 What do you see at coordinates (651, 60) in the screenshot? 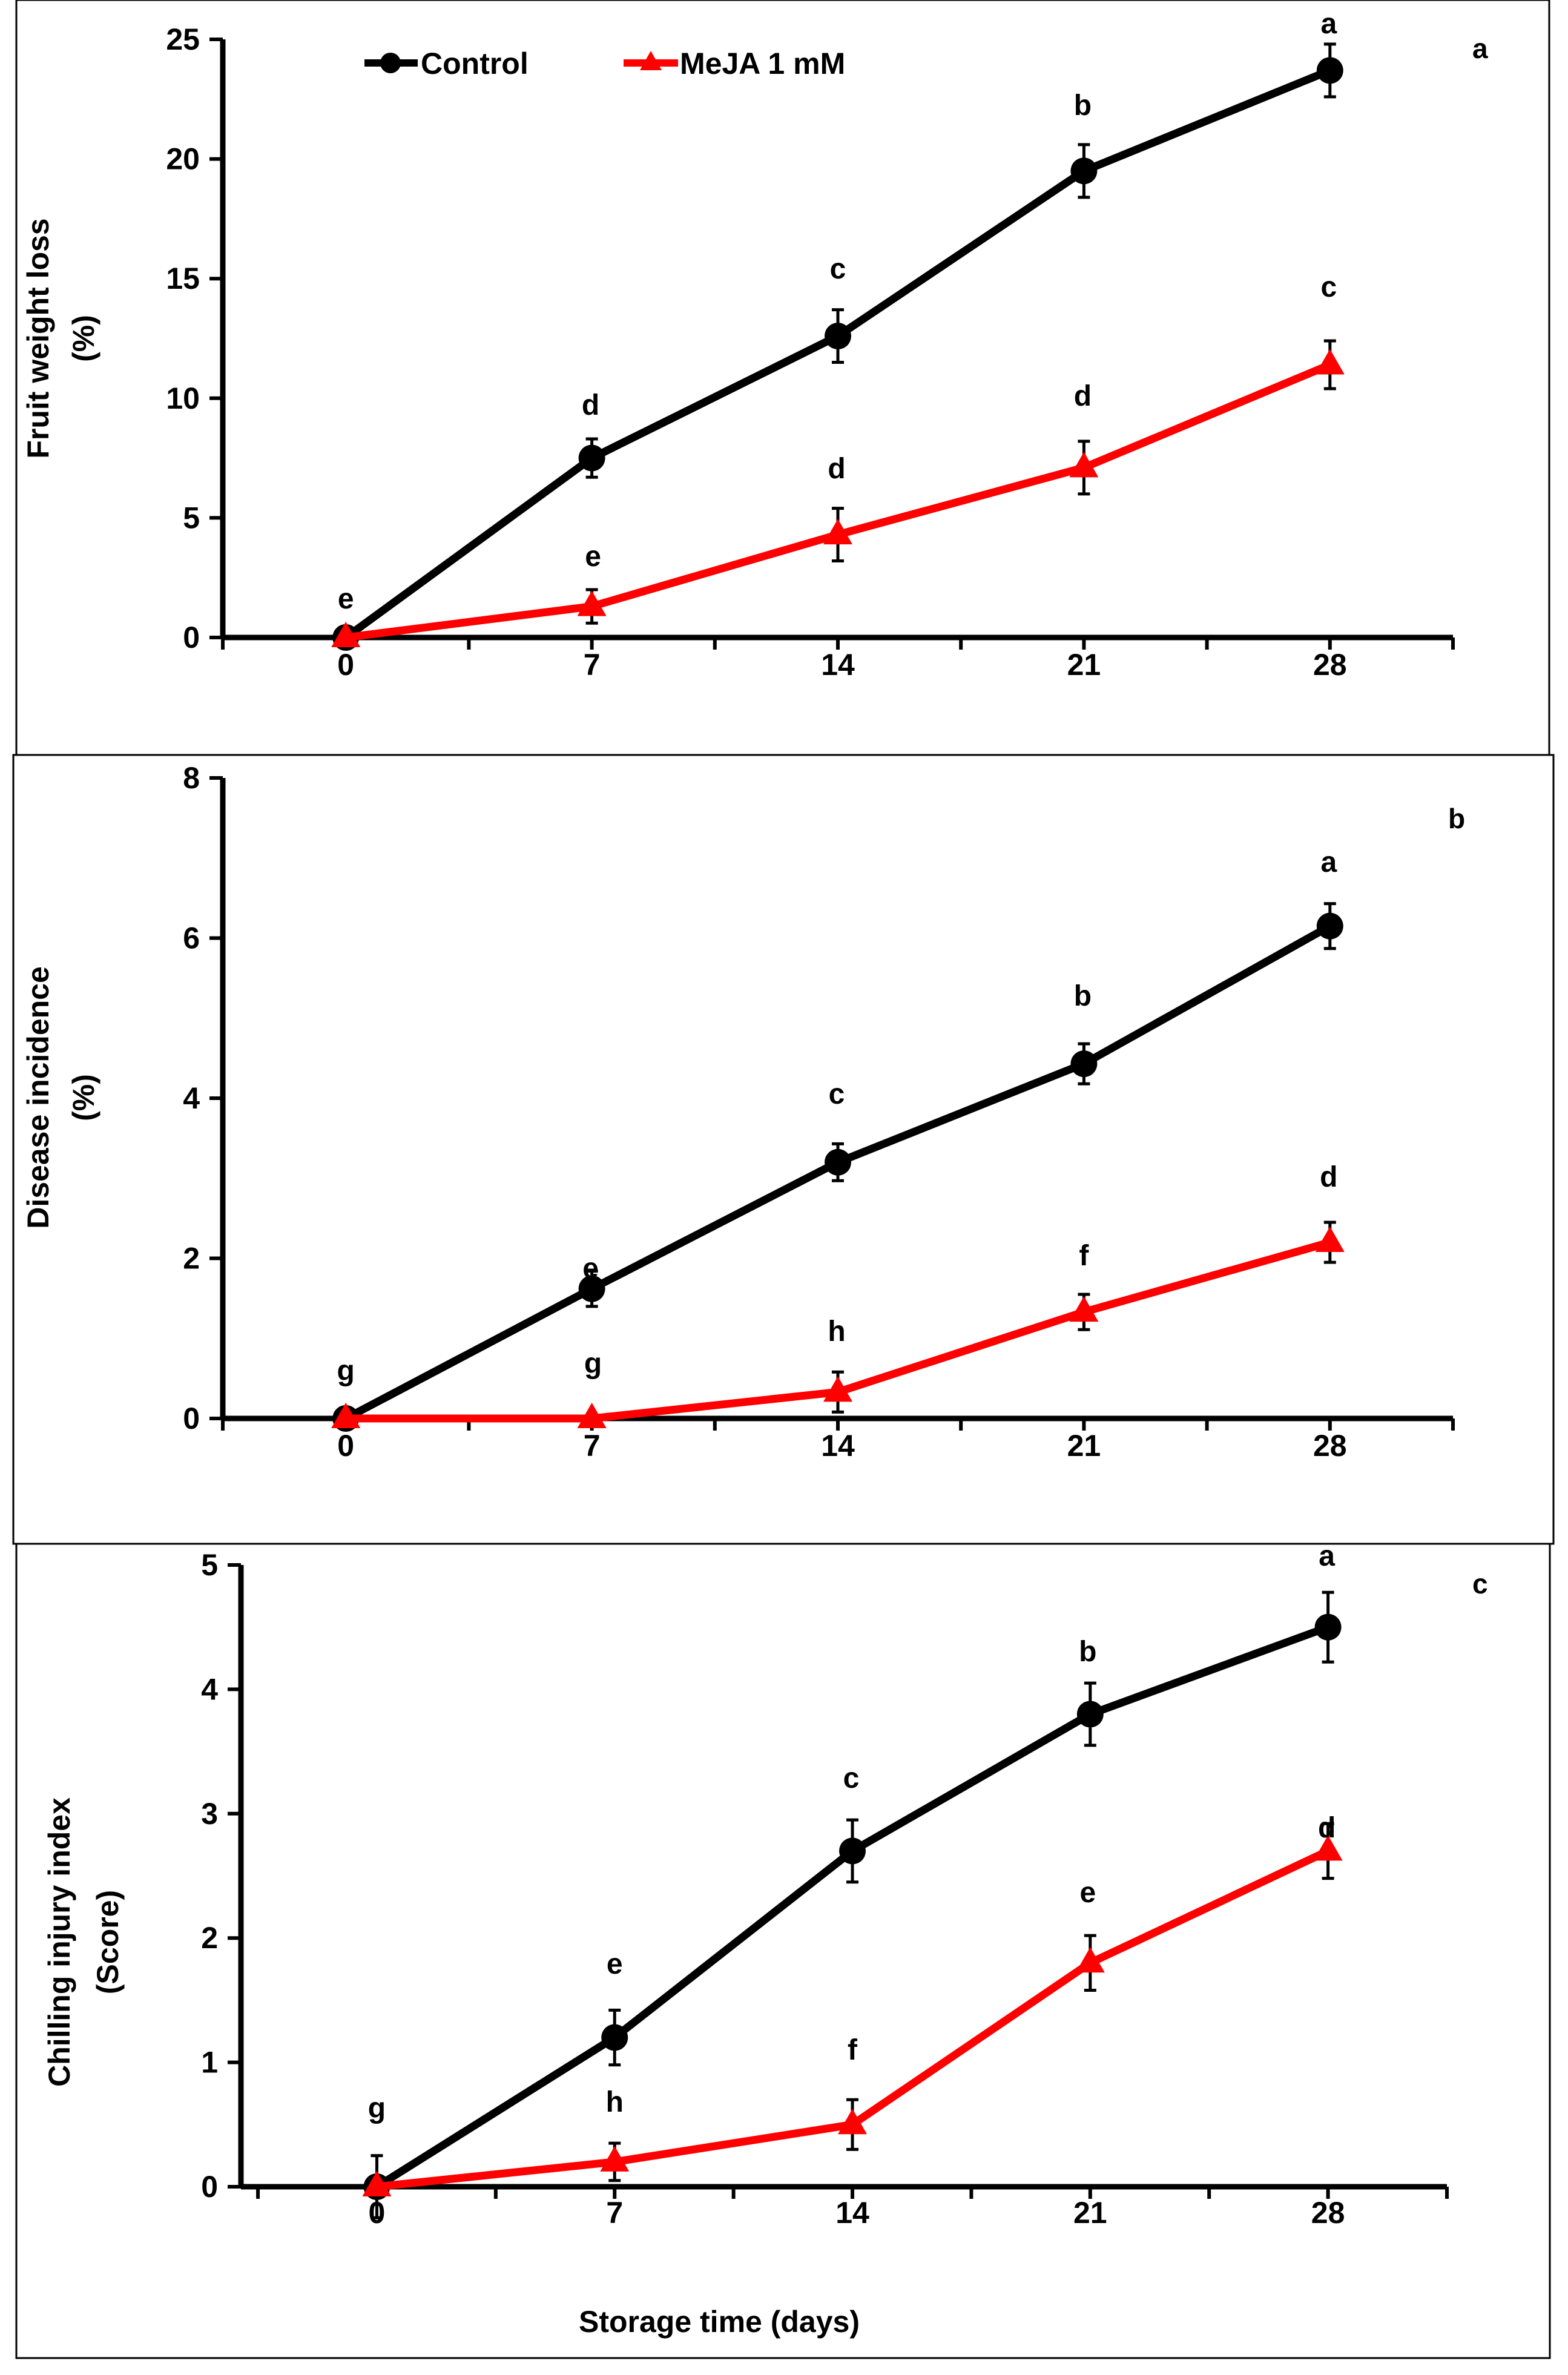
I see `legend-marker-meja` at bounding box center [651, 60].